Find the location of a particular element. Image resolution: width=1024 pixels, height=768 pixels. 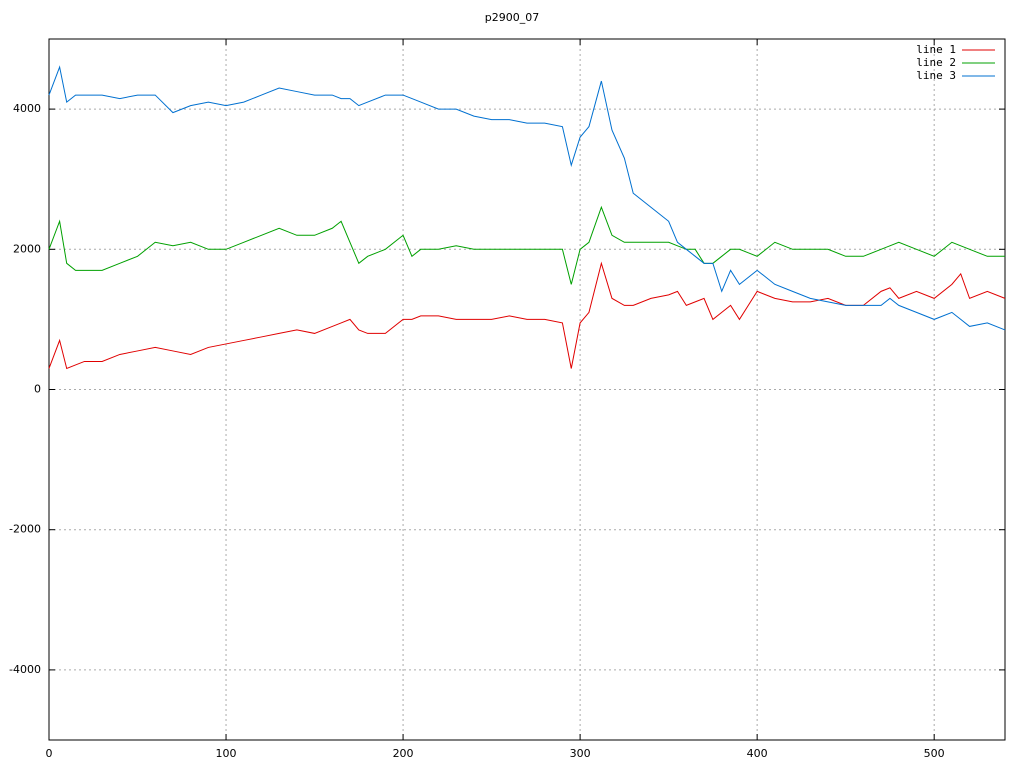

chart-title: p2900_07 is located at coordinates (512, 17).